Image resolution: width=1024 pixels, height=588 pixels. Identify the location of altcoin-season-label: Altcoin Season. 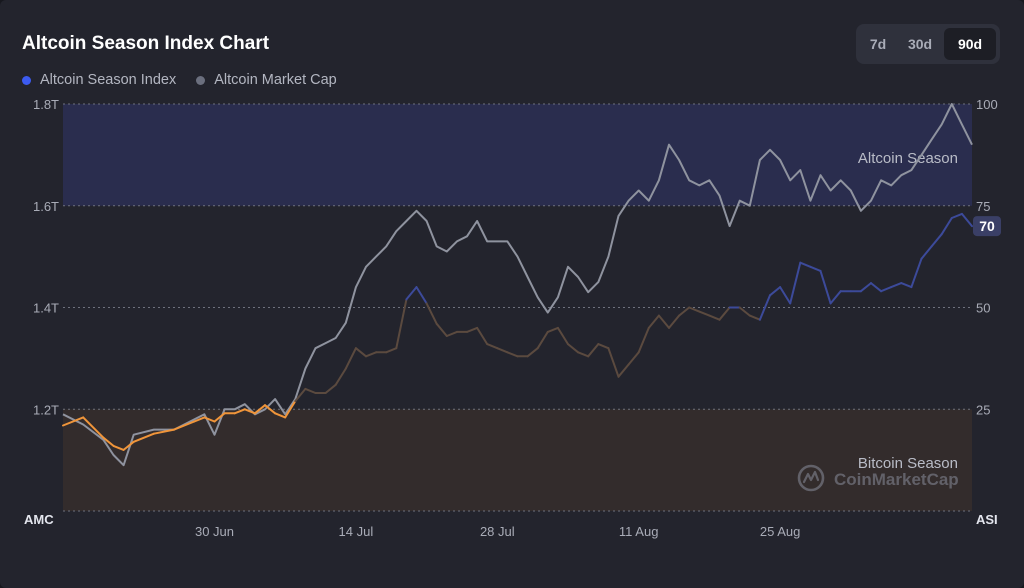
(908, 158).